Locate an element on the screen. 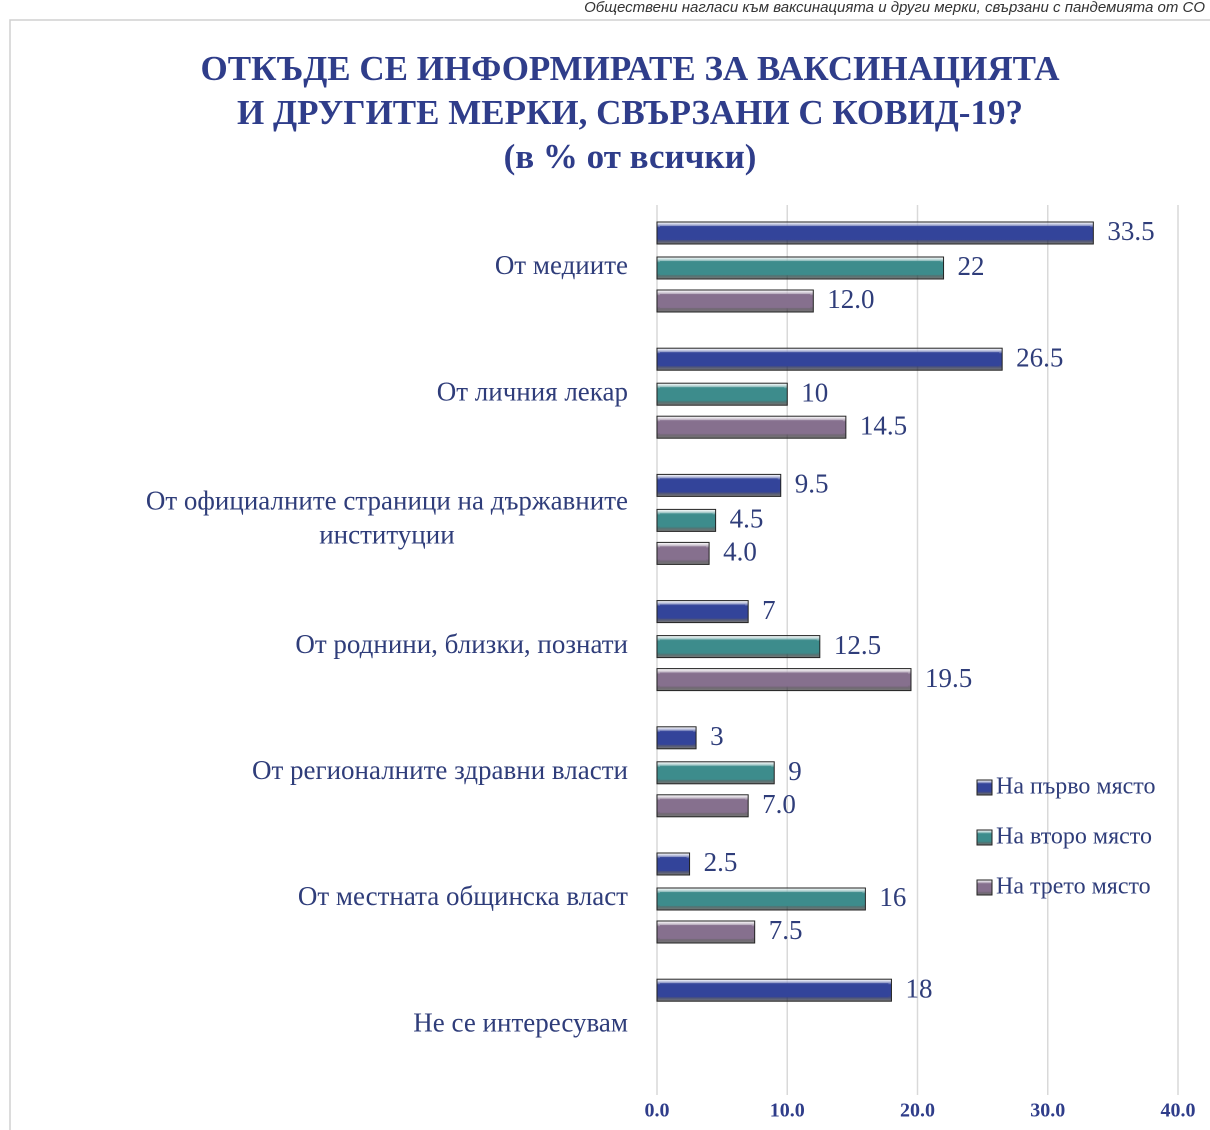 The height and width of the screenshot is (1130, 1210). category-label: От личния лекар is located at coordinates (532, 391).